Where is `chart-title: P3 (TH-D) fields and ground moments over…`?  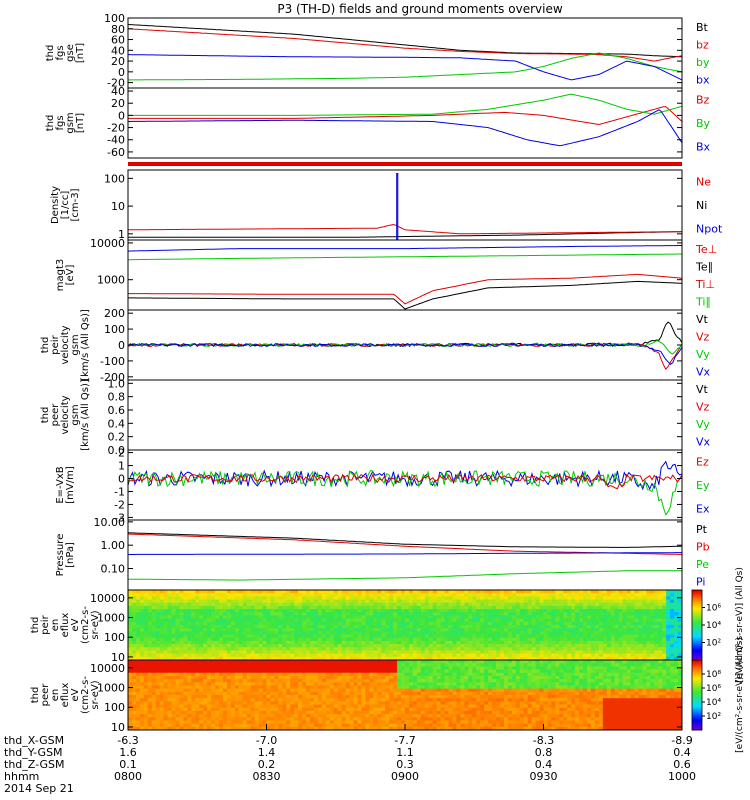
chart-title: P3 (TH-D) fields and ground moments over… is located at coordinates (419, 9).